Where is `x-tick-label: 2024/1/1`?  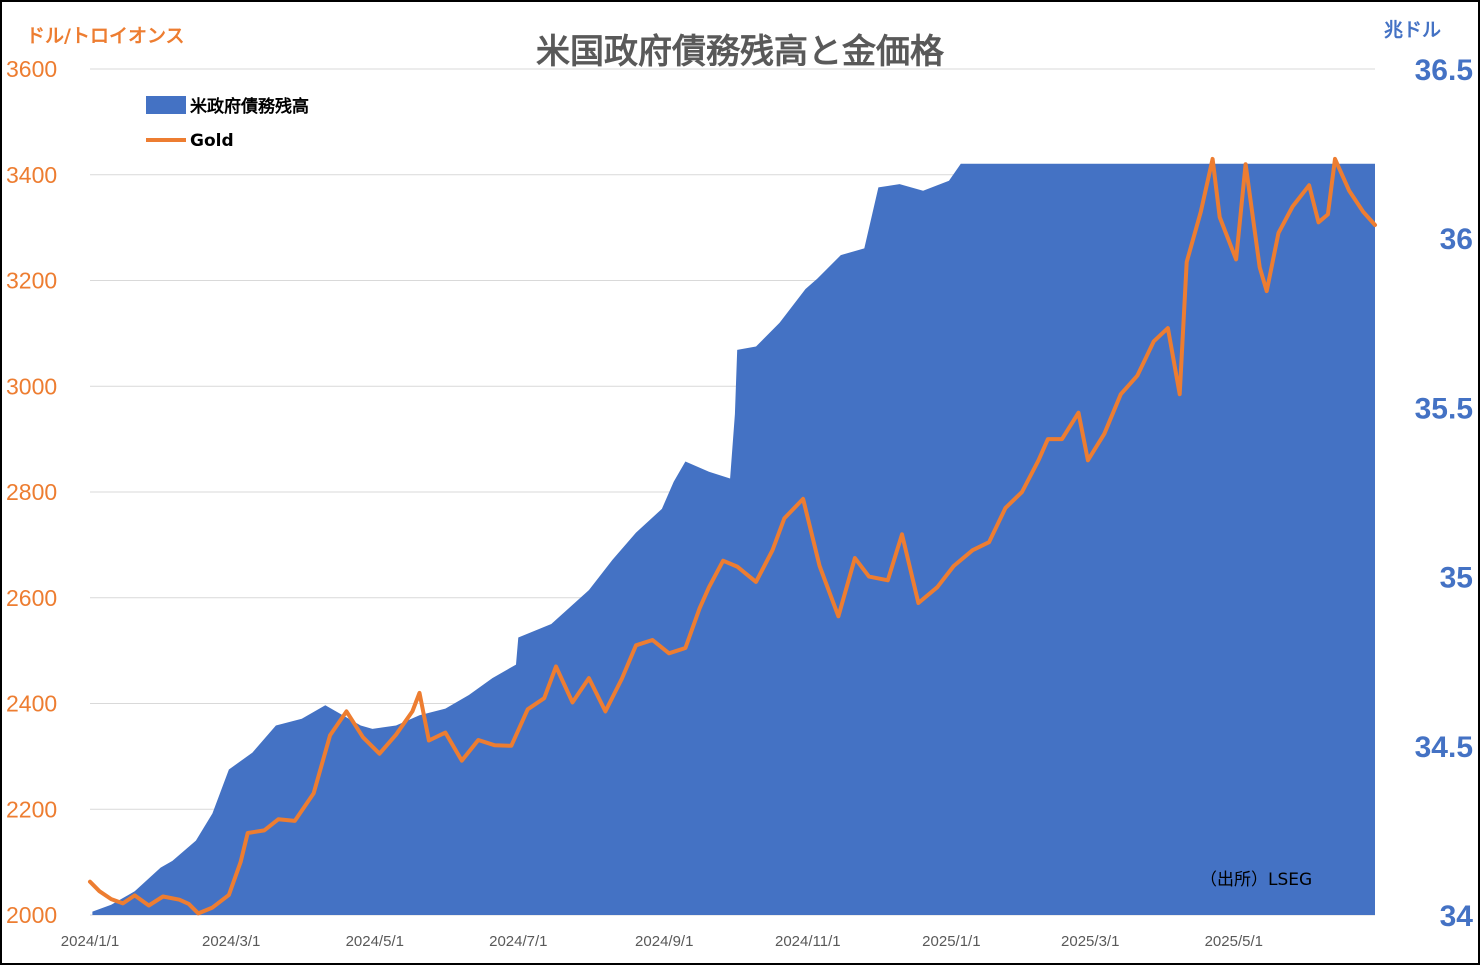
x-tick-label: 2024/1/1 is located at coordinates (90, 941).